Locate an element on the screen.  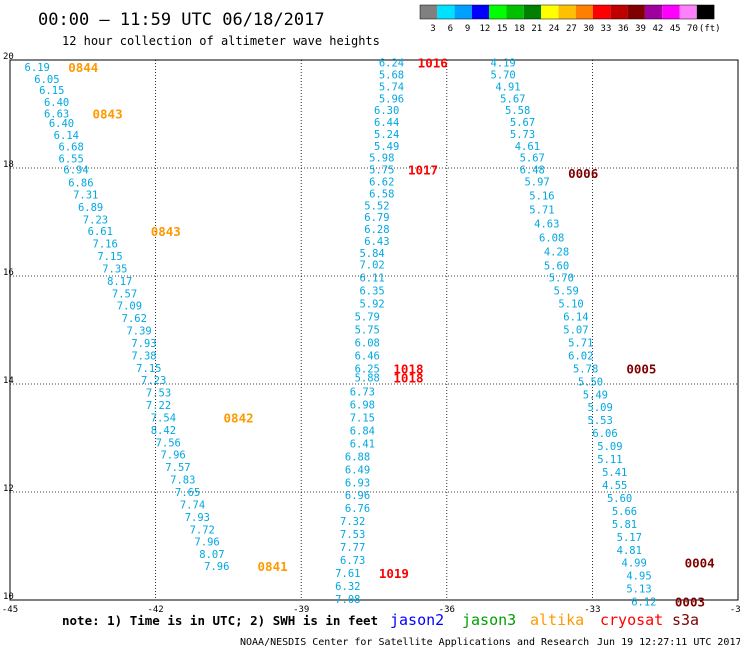
color-scale-label: 21 is located at coordinates (536, 29).